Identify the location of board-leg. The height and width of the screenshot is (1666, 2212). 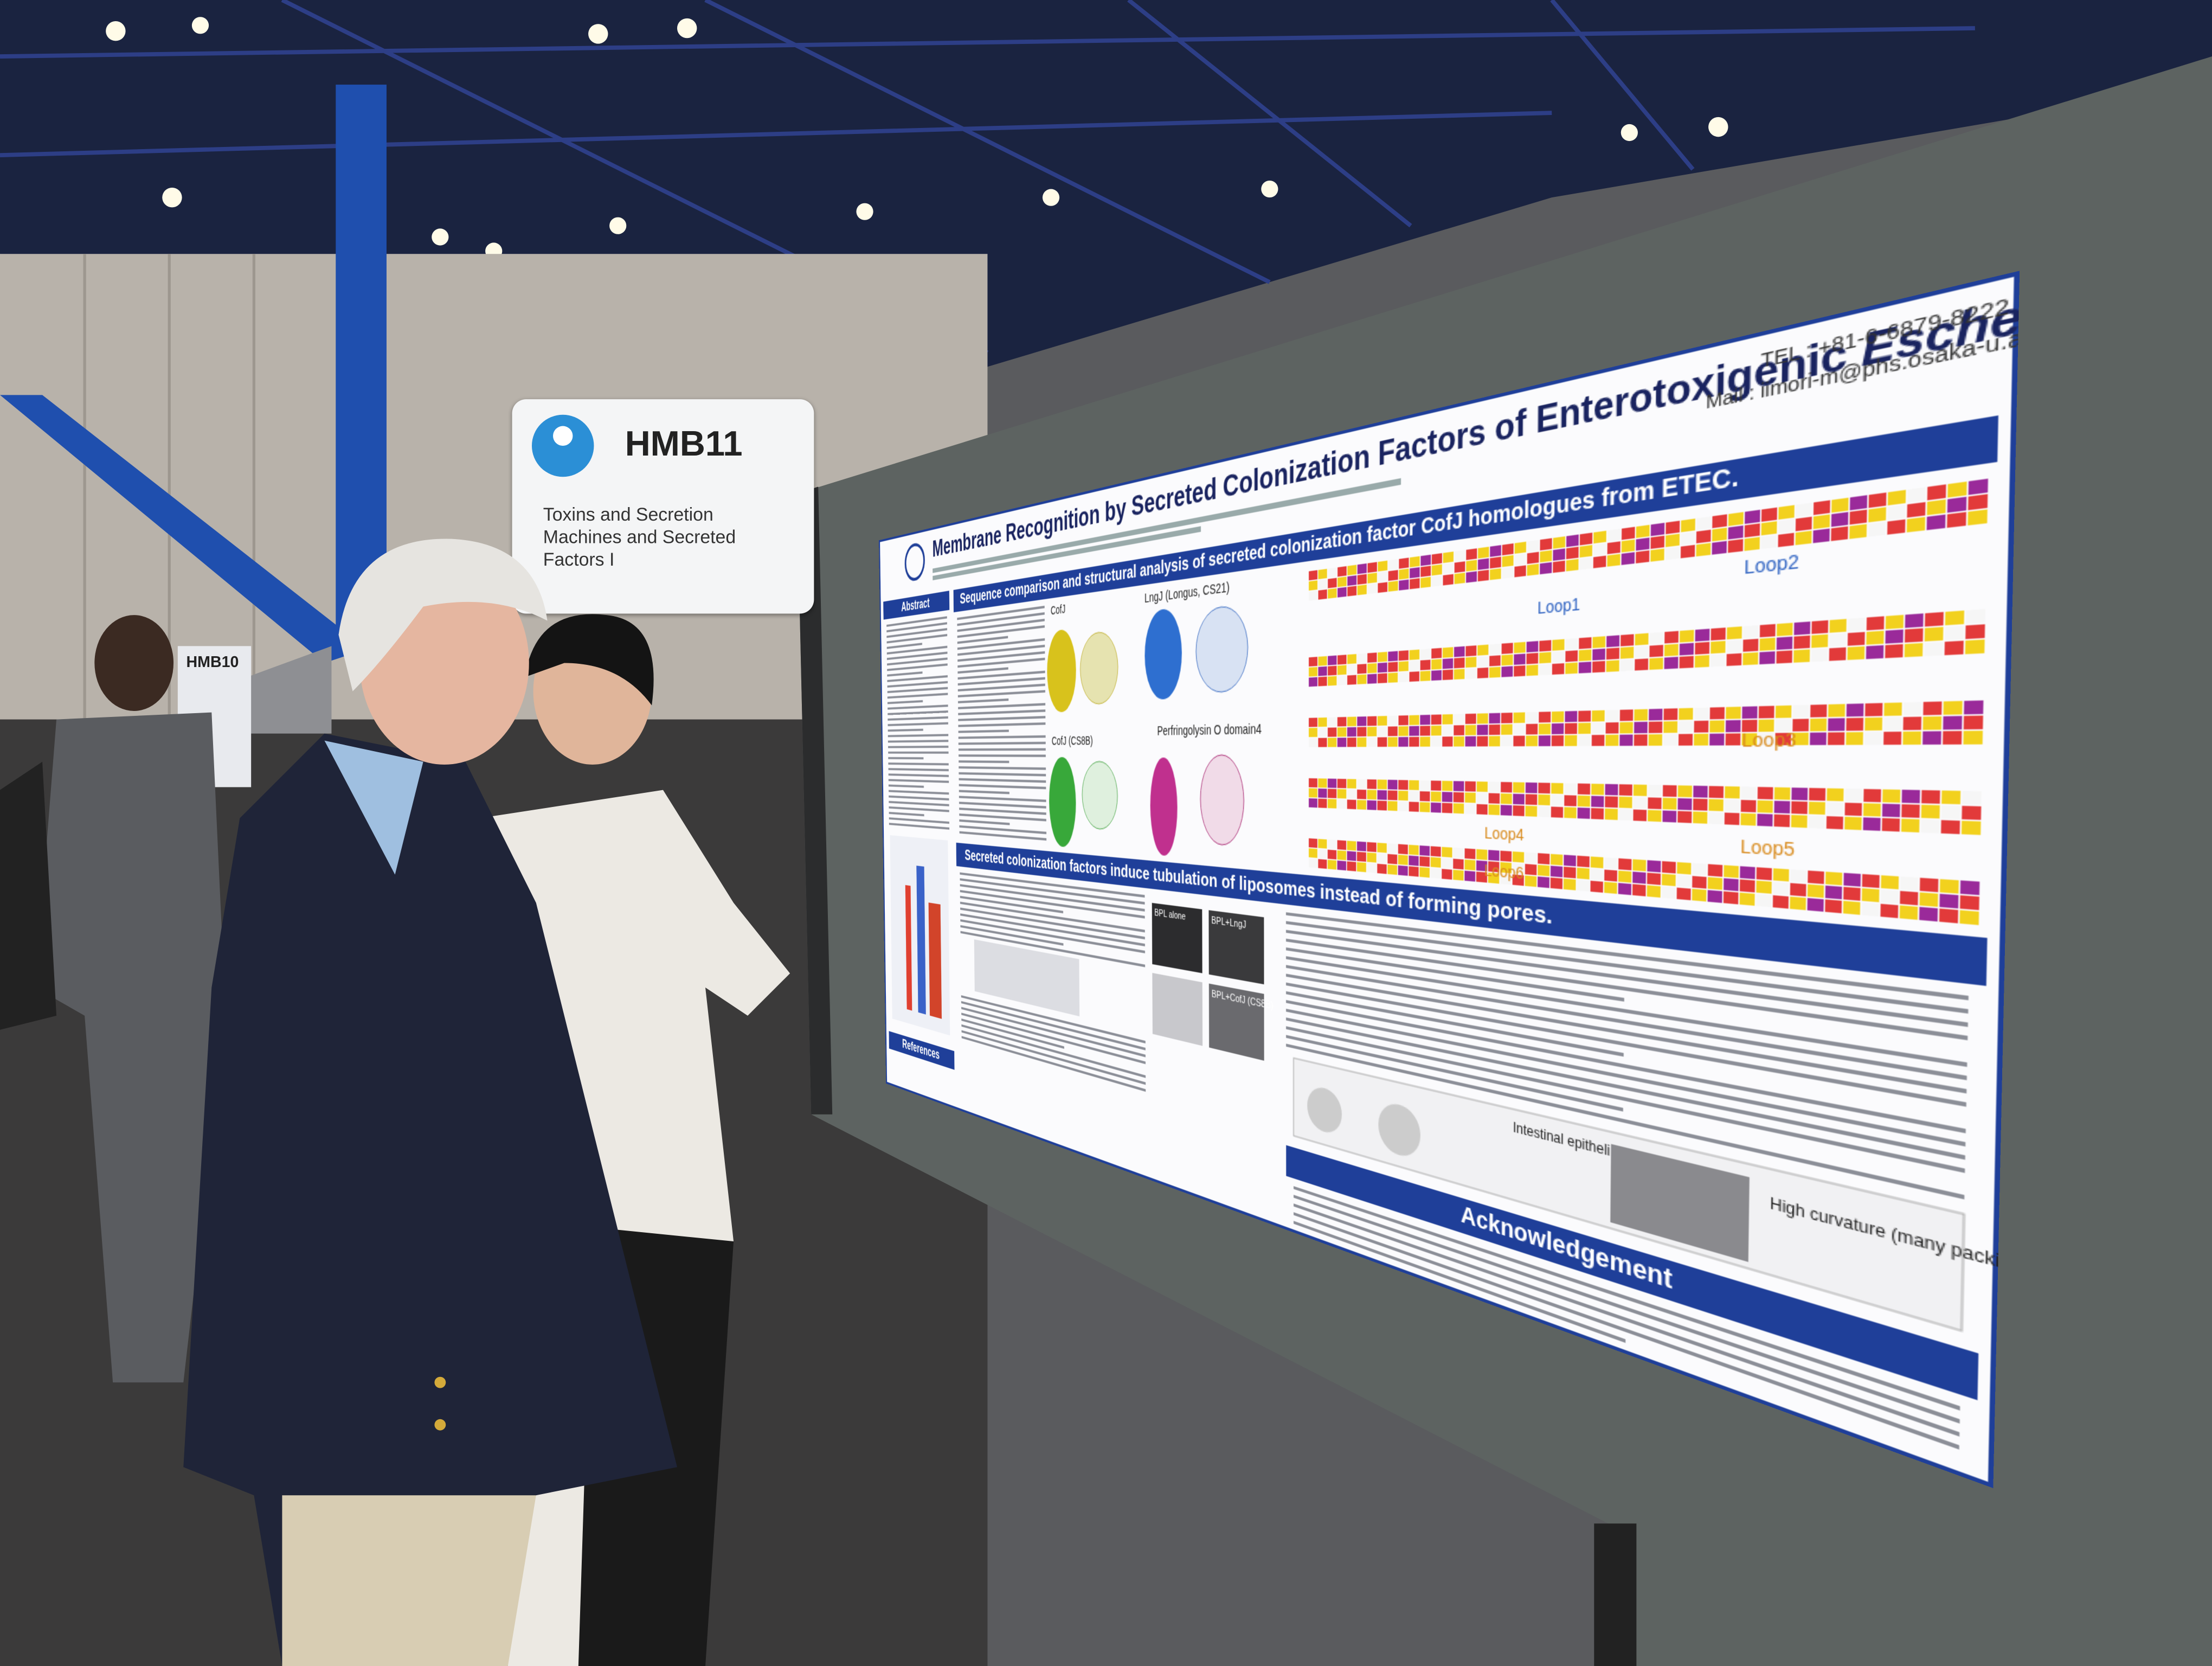
(1615, 1594).